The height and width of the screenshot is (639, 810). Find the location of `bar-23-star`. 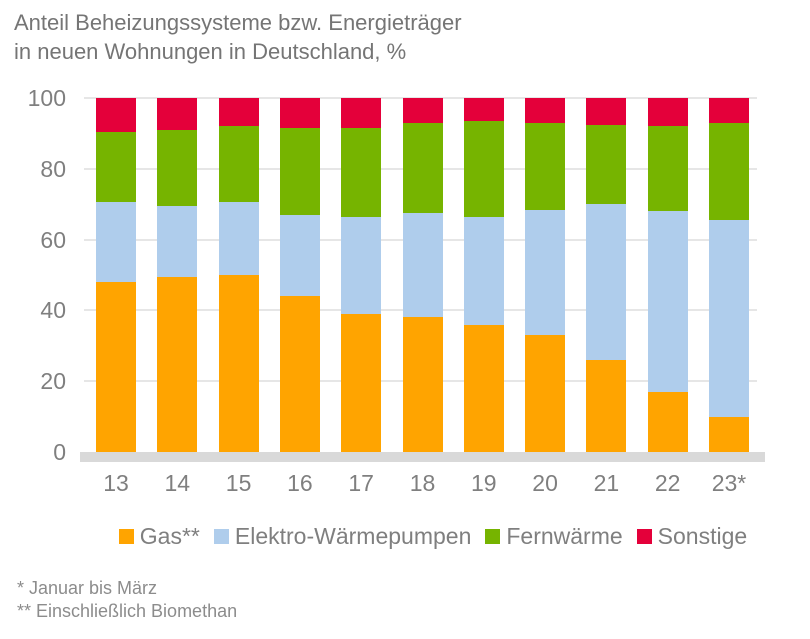

bar-23-star is located at coordinates (729, 275).